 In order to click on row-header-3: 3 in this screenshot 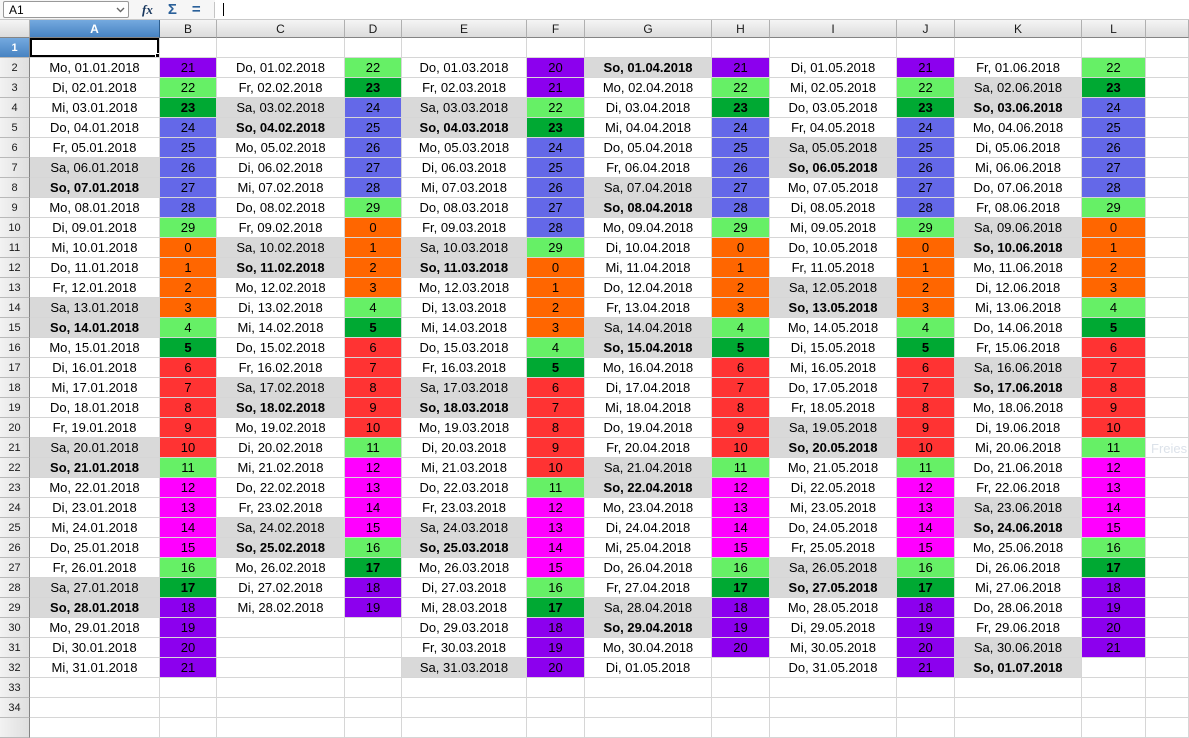, I will do `click(15, 88)`.